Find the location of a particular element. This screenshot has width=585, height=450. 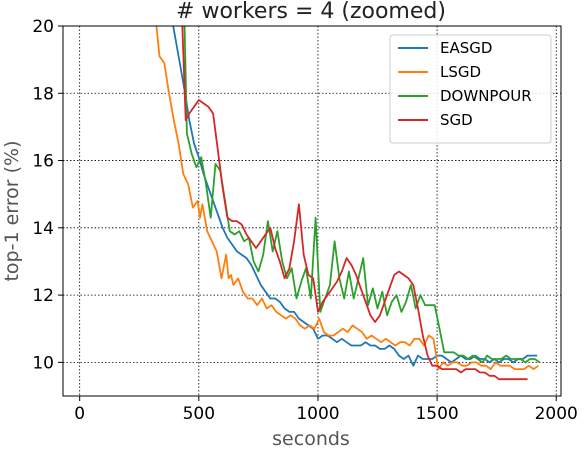

x-tick-label: 1500 is located at coordinates (436, 414).